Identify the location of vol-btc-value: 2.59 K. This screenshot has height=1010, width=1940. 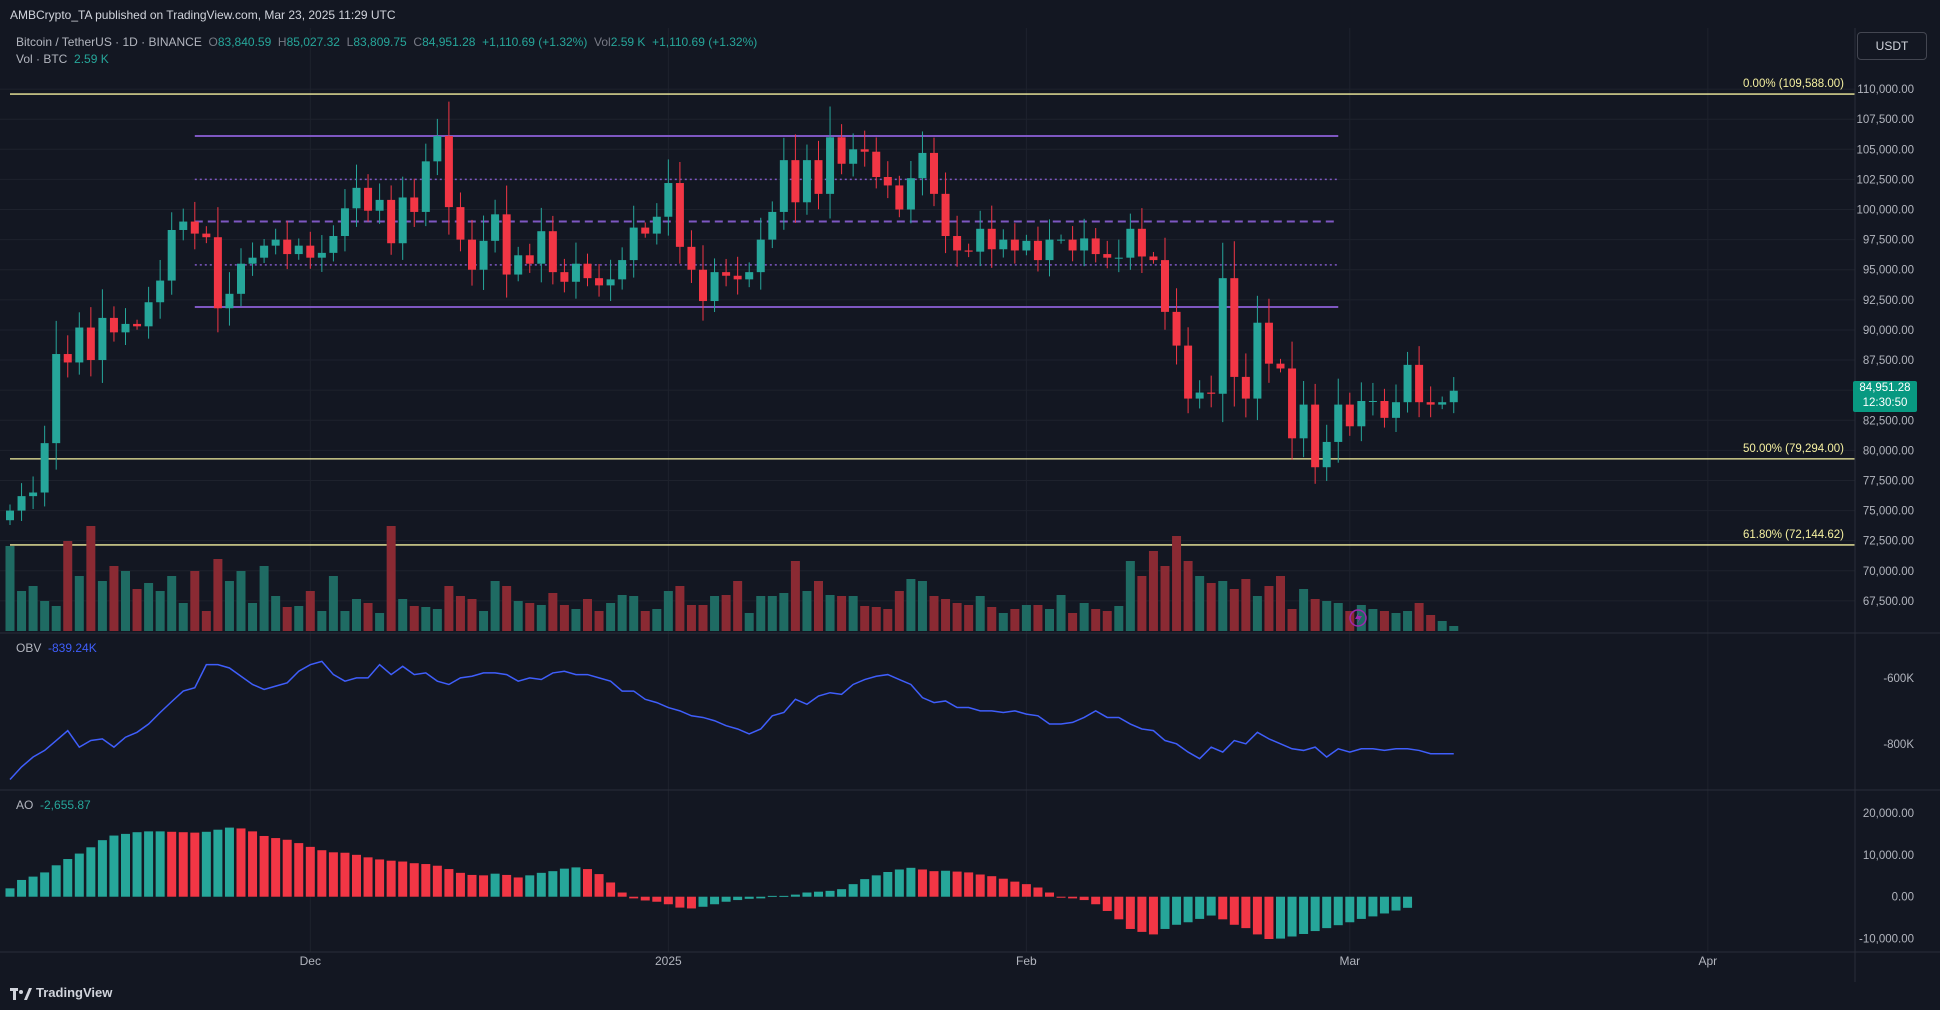
(91, 59).